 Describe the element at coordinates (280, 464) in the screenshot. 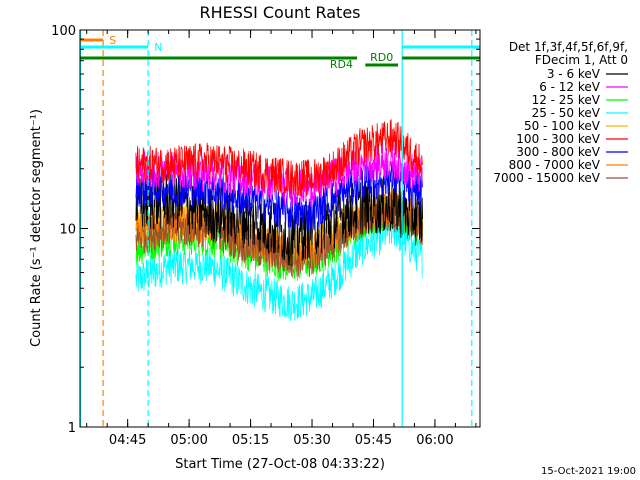

I see `x-axis-label: Start Time (27-Oct-08 04:33:22)` at that location.